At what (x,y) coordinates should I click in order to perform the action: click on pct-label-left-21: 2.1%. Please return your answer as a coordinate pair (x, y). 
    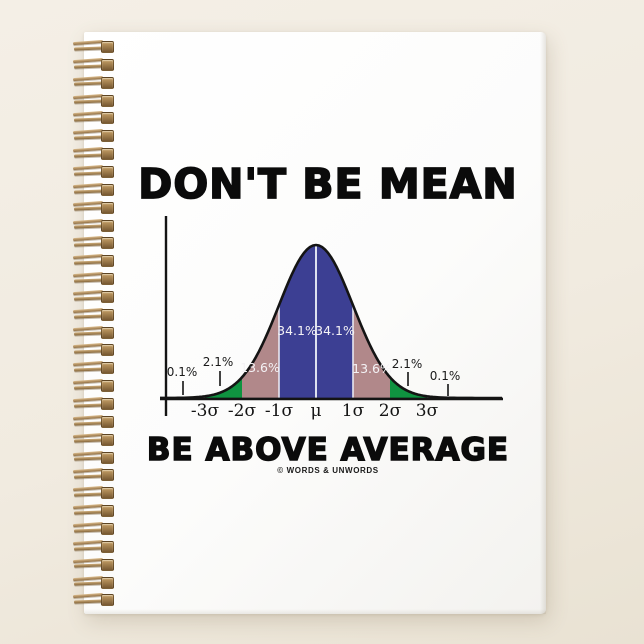
    Looking at the image, I should click on (218, 362).